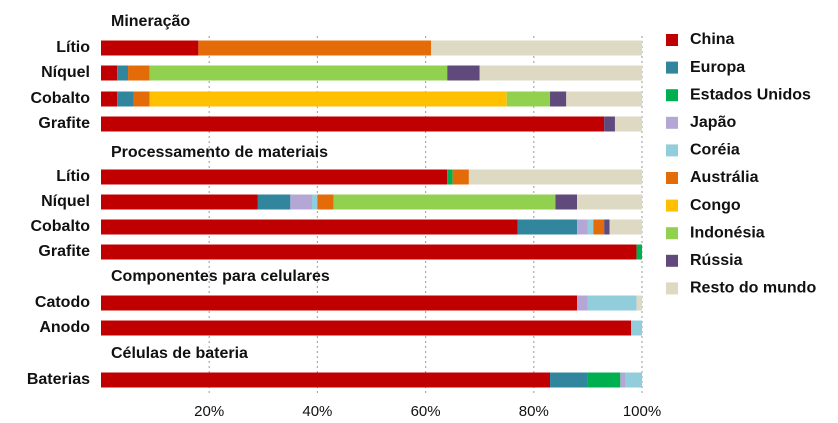 This screenshot has height=423, width=838. What do you see at coordinates (713, 122) in the screenshot?
I see `legend-label: Japão` at bounding box center [713, 122].